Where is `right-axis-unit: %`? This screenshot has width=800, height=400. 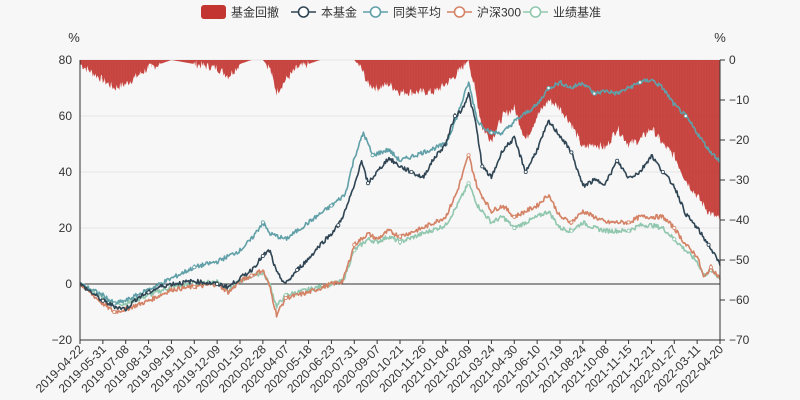
right-axis-unit: % is located at coordinates (720, 37).